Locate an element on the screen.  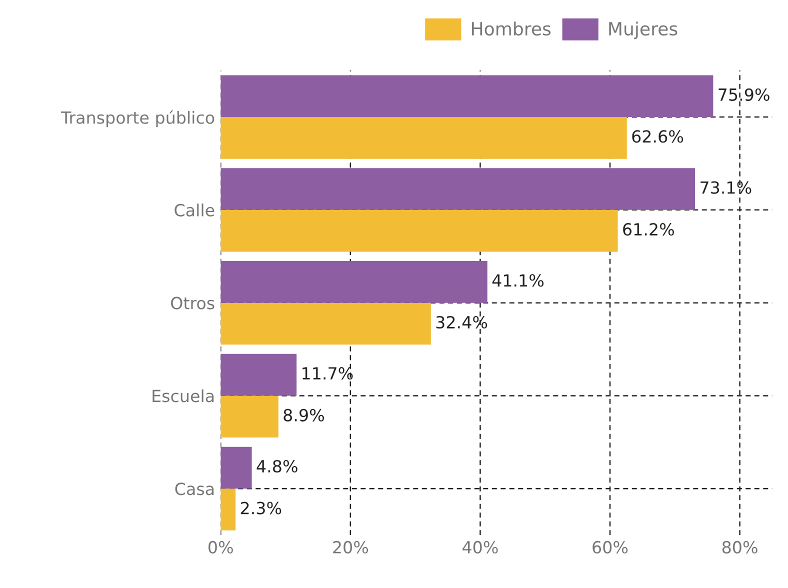
y-tick-label: Transporte público is located at coordinates (137, 119).